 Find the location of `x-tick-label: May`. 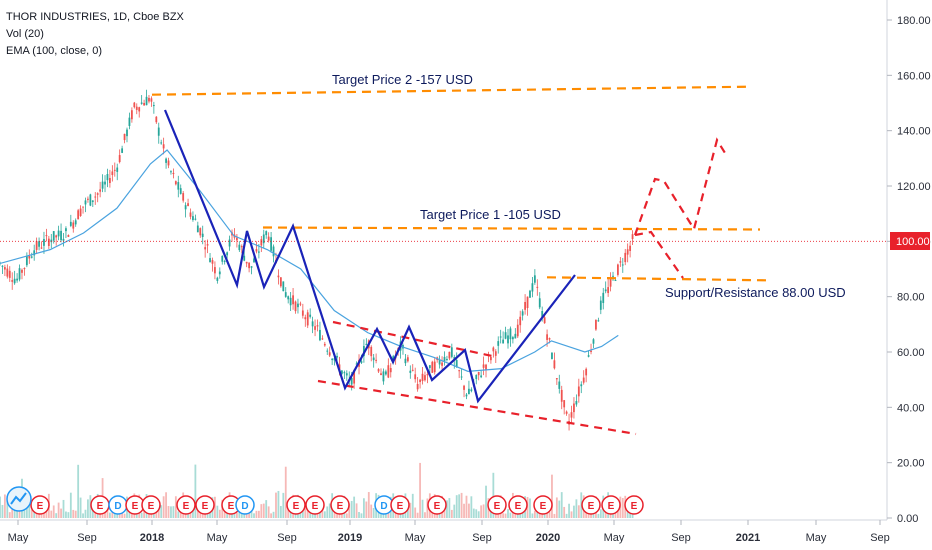

x-tick-label: May is located at coordinates (18, 538).